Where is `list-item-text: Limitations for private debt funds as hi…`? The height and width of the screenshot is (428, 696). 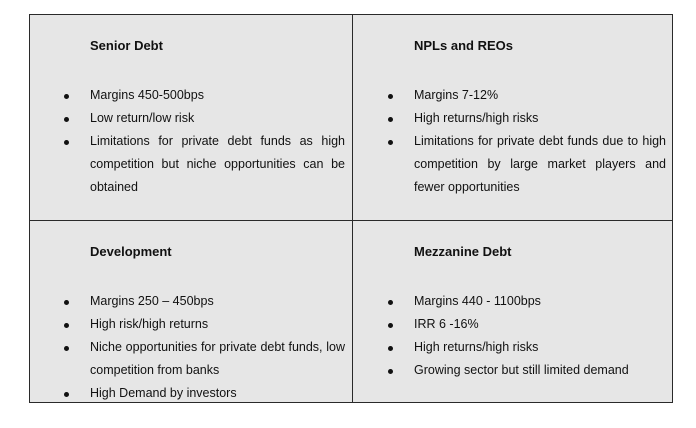
list-item-text: Limitations for private debt funds as hi… is located at coordinates (217, 164).